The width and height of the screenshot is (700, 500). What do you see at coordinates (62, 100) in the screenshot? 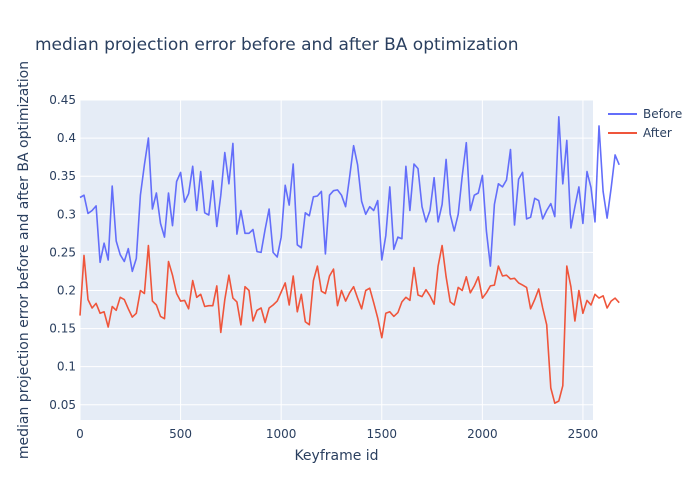
I see `y-tick-label: 0.45` at bounding box center [62, 100].